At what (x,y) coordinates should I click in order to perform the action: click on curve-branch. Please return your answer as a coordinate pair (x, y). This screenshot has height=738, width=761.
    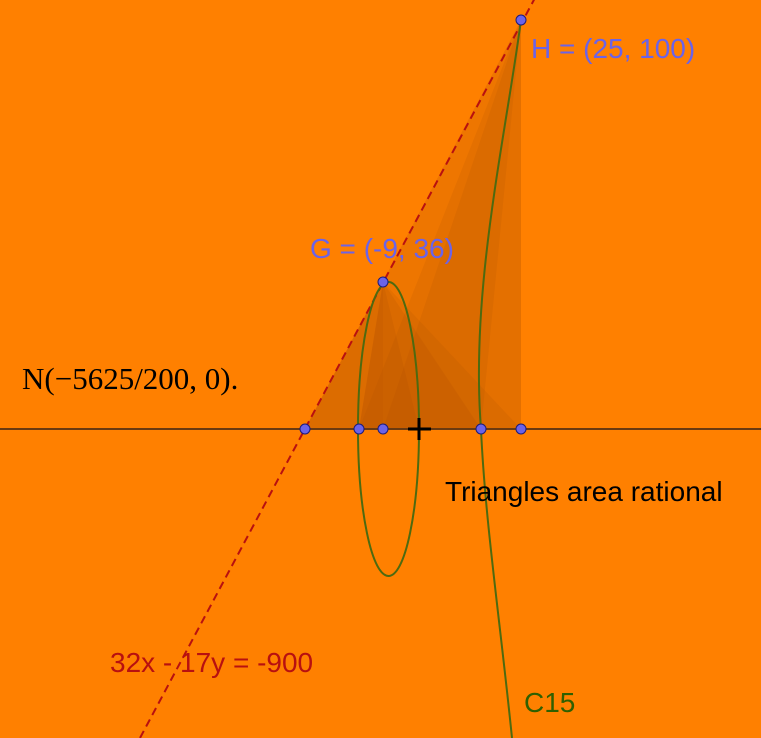
    Looking at the image, I should click on (499, 378).